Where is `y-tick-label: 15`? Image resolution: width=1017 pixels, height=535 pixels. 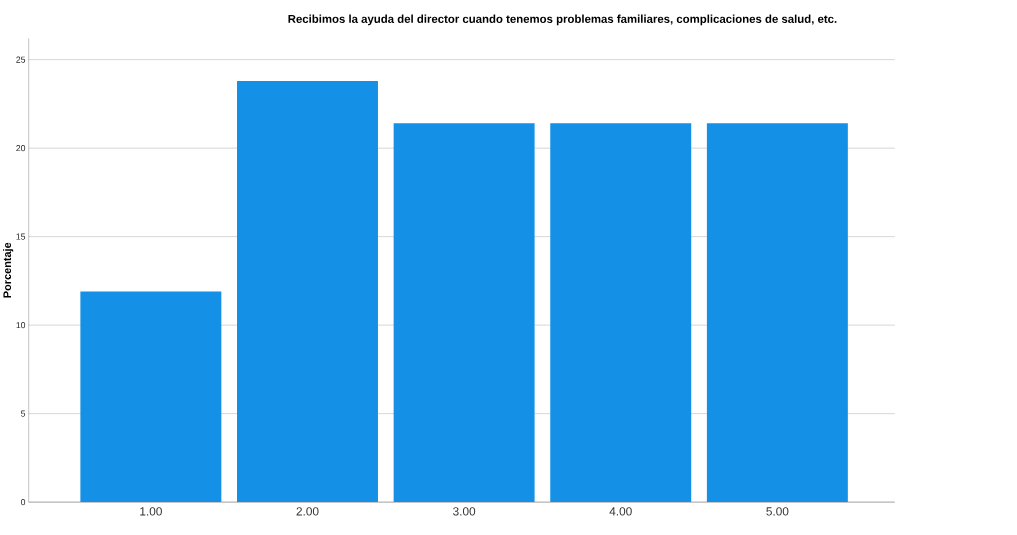 y-tick-label: 15 is located at coordinates (21, 236).